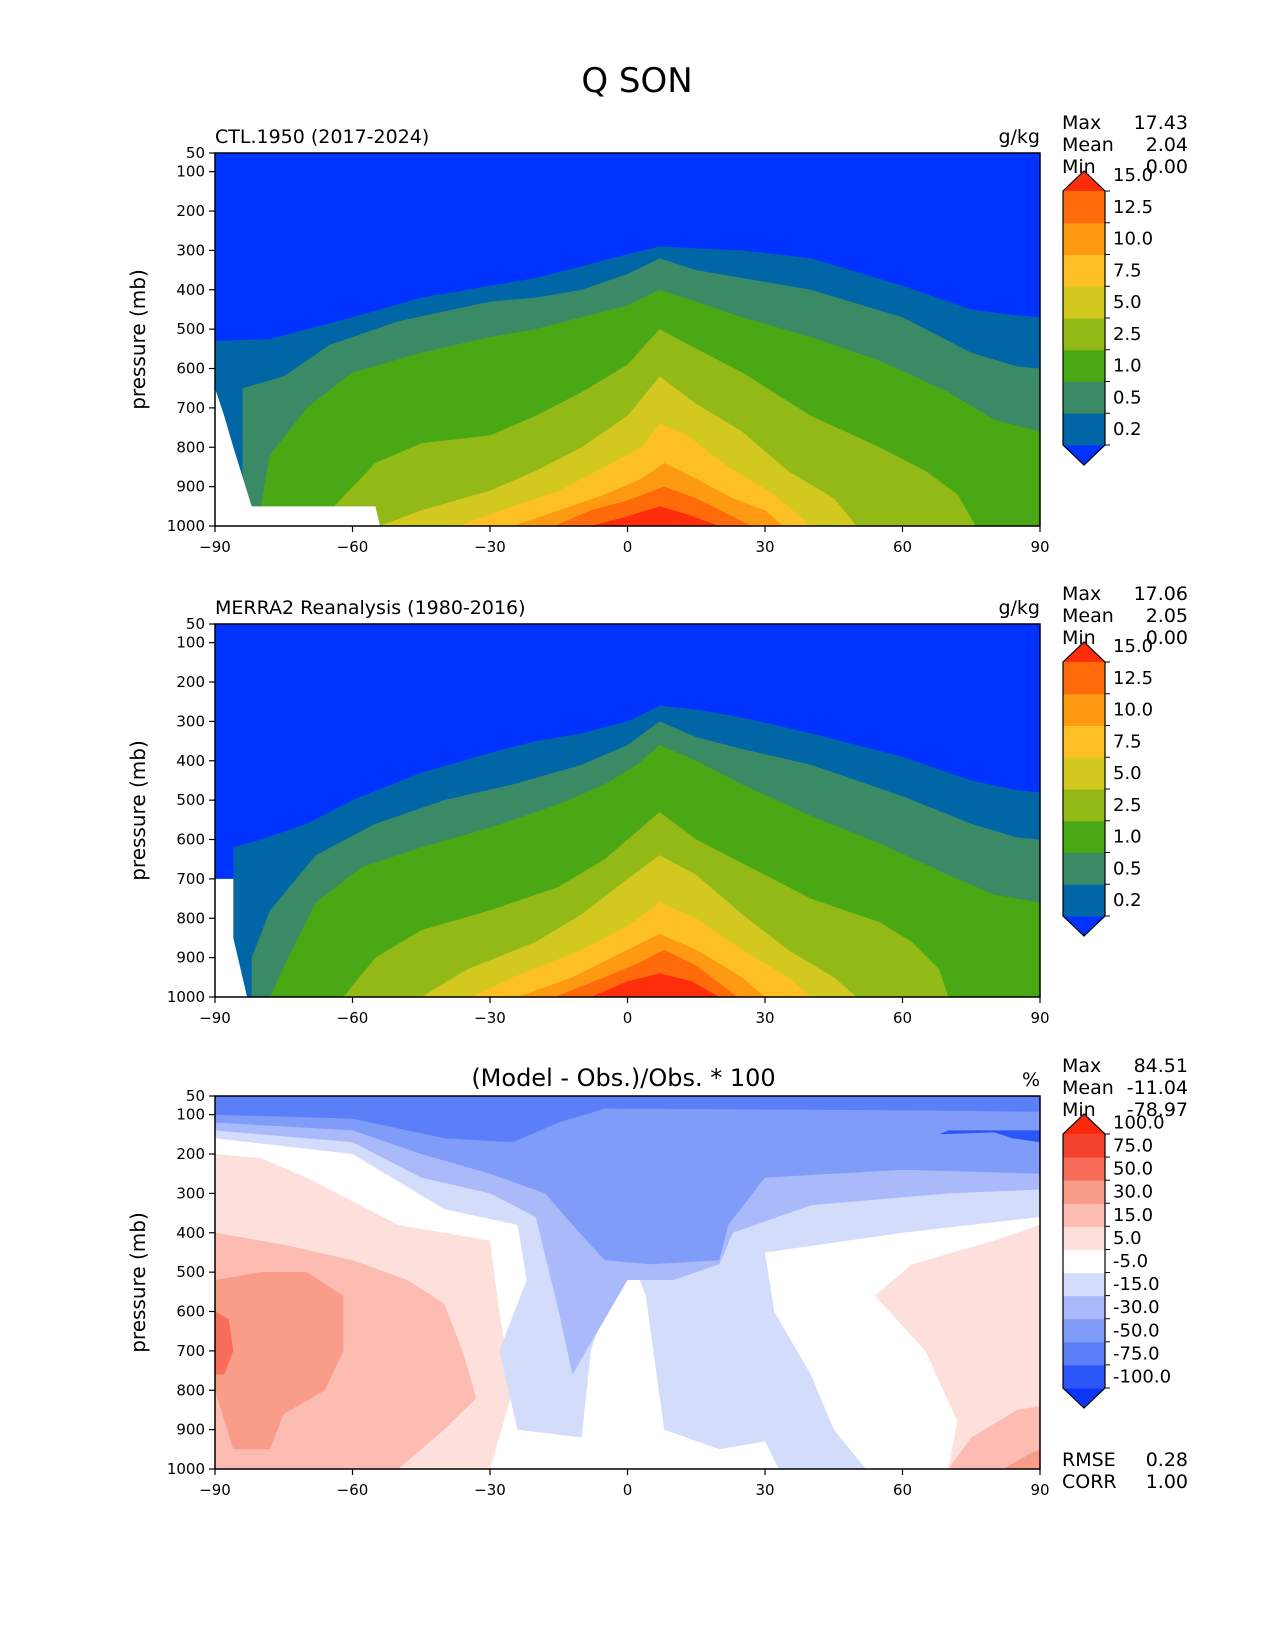 The width and height of the screenshot is (1275, 1650). I want to click on panel-title: MERRA2 Reanalysis (1980-2016), so click(370, 608).